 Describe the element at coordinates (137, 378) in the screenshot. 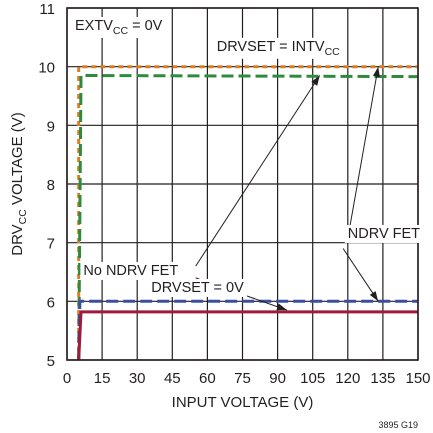

I see `x-tick-label: 30` at that location.